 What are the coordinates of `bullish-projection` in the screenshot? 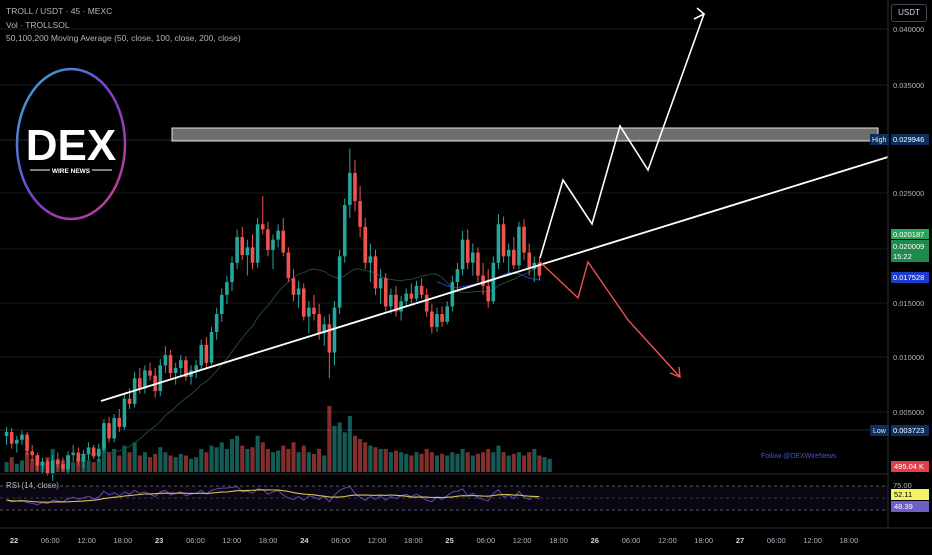 It's located at (622, 136).